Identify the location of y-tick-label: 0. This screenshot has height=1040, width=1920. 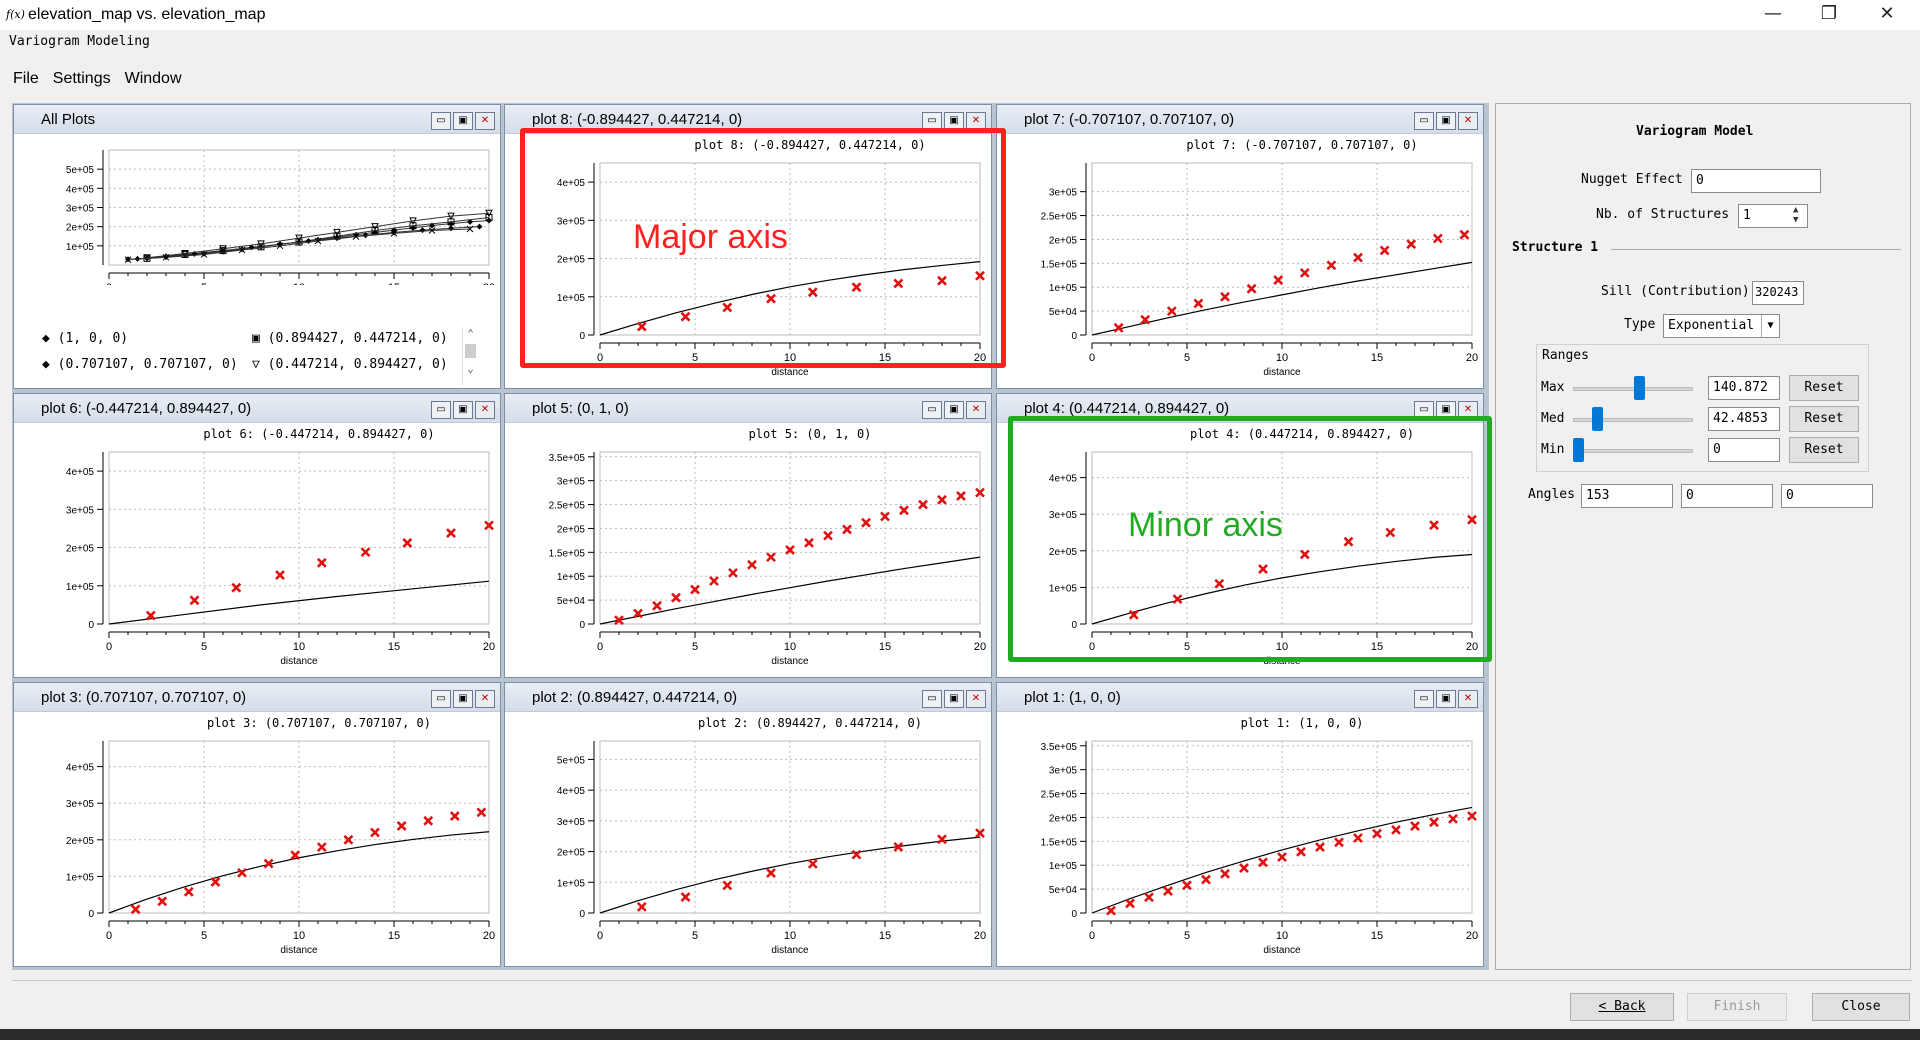
(1074, 914).